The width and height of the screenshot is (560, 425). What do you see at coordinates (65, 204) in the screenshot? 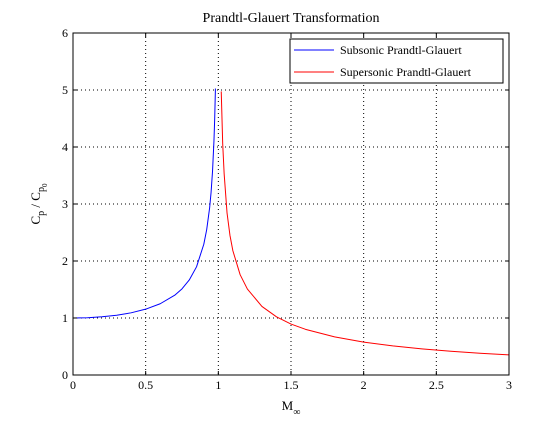
I see `y-tick-label: 3` at bounding box center [65, 204].